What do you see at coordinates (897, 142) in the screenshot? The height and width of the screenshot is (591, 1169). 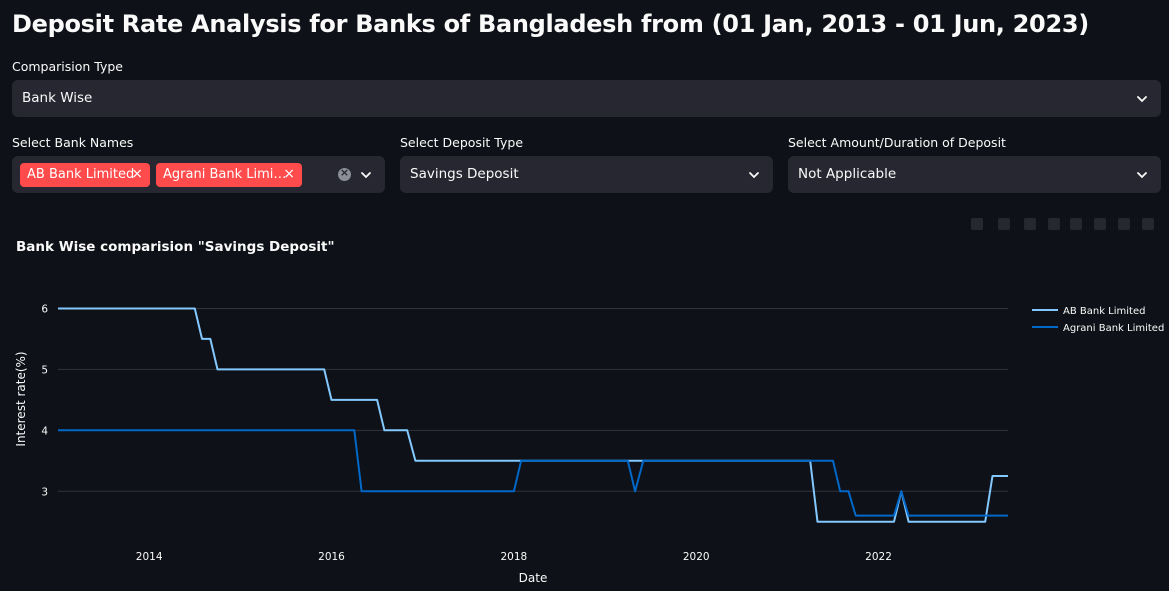 I see `amount-duration-label: Select Amount/Duration of Deposit` at bounding box center [897, 142].